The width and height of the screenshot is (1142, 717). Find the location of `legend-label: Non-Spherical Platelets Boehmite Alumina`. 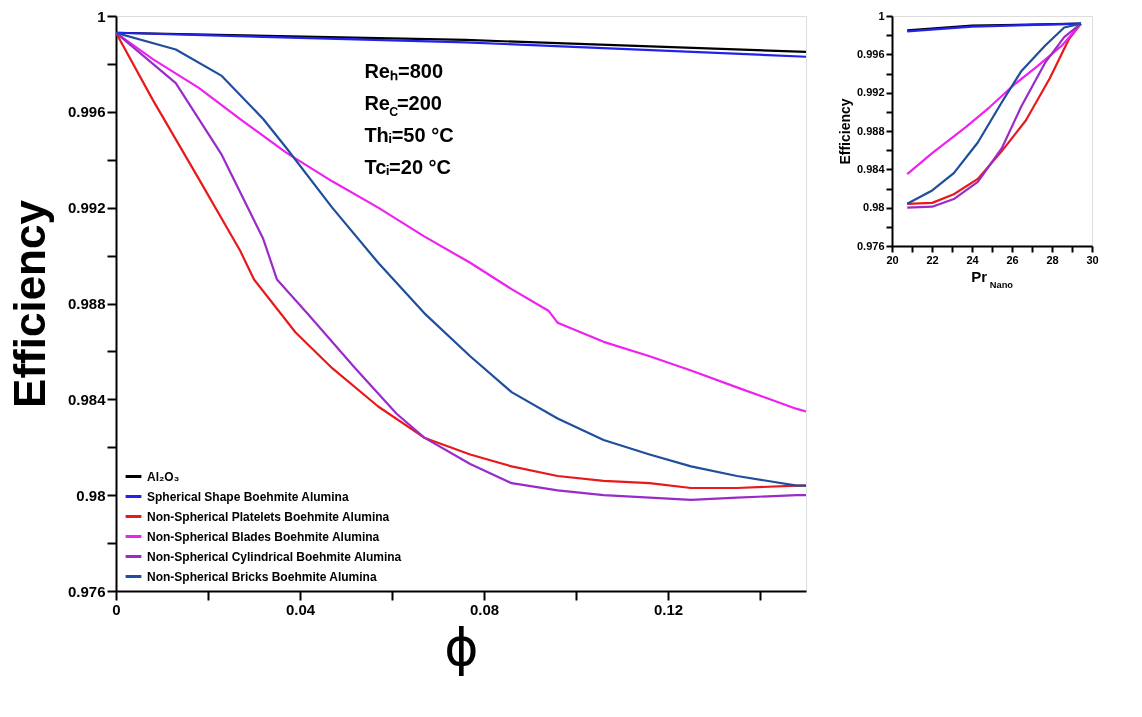

legend-label: Non-Spherical Platelets Boehmite Alumina is located at coordinates (268, 516).